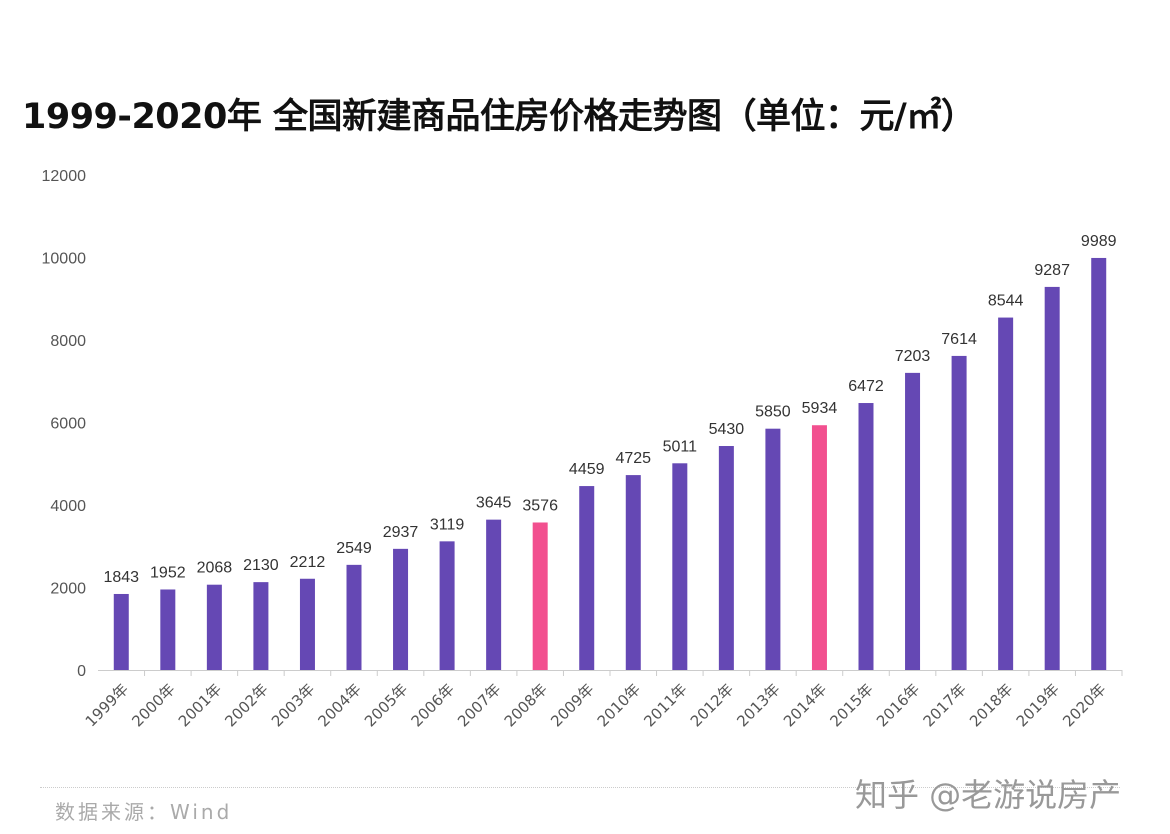  Describe the element at coordinates (499, 117) in the screenshot. I see `chart-title: 1999-2020年 全国新建商品住房价格走势图（单位：元/㎡）` at that location.